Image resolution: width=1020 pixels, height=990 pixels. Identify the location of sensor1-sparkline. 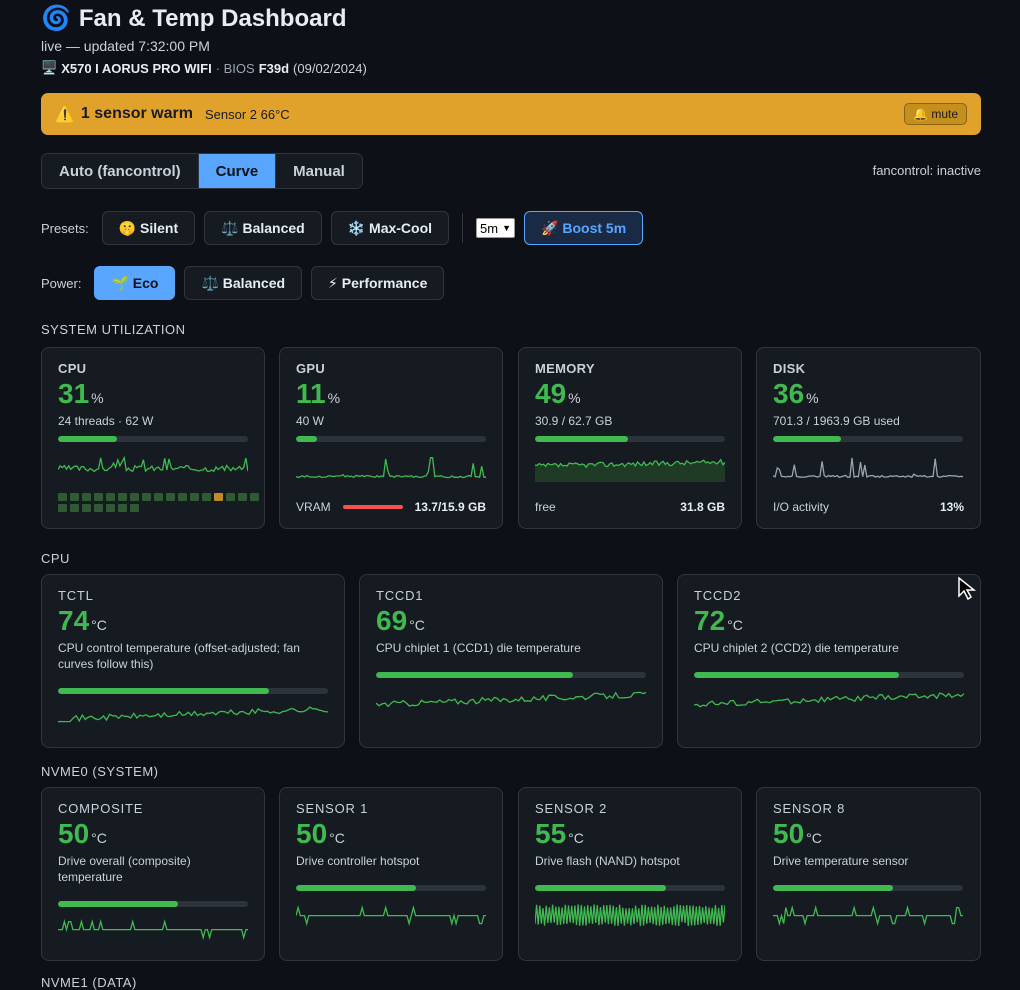
(391, 916).